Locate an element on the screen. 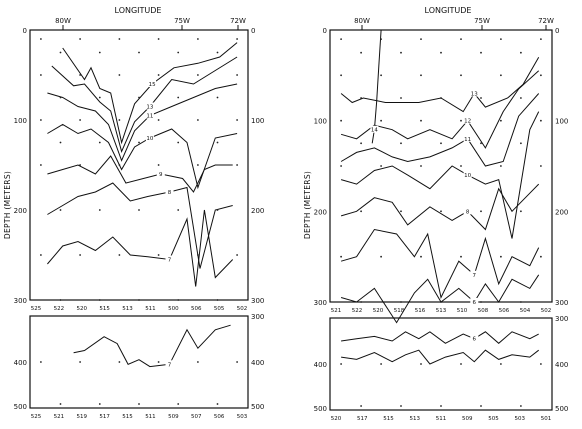 Image resolution: width=582 pixels, height=429 pixels. right-contour-labels: 14 13 12 11 10 8 7 6 6 is located at coordinates (424, 216).